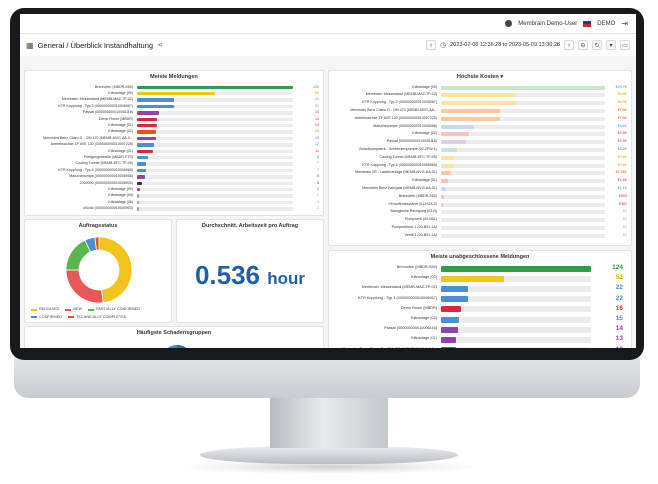 This screenshot has width=658, height=484. I want to click on clock-icon: ◷, so click(443, 45).